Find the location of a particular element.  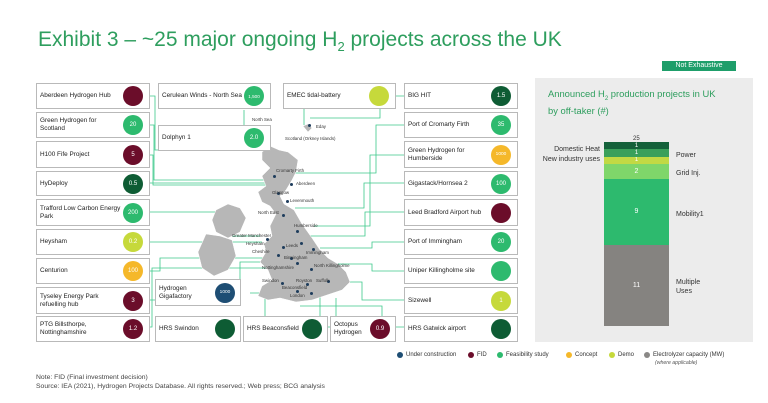

map-label: Scotland (Orkney Islands) is located at coordinates (310, 138).